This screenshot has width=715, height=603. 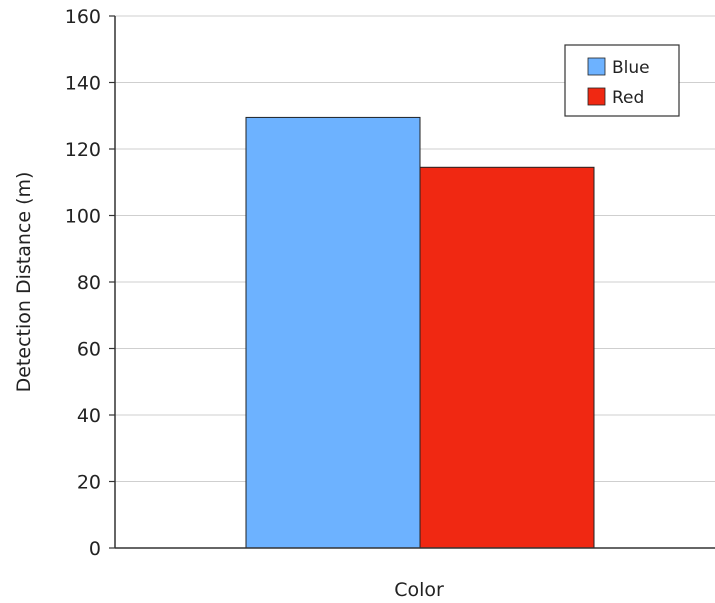 I want to click on y-tick-label: 120, so click(x=83, y=150).